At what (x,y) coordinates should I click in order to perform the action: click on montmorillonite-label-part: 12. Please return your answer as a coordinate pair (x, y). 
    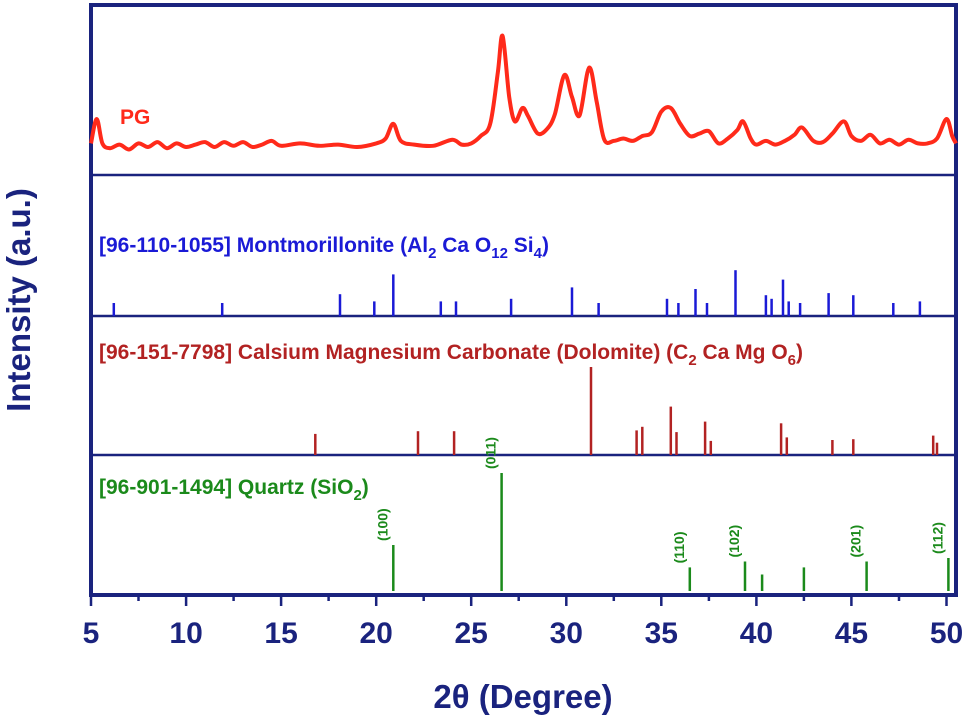
    Looking at the image, I should click on (499, 253).